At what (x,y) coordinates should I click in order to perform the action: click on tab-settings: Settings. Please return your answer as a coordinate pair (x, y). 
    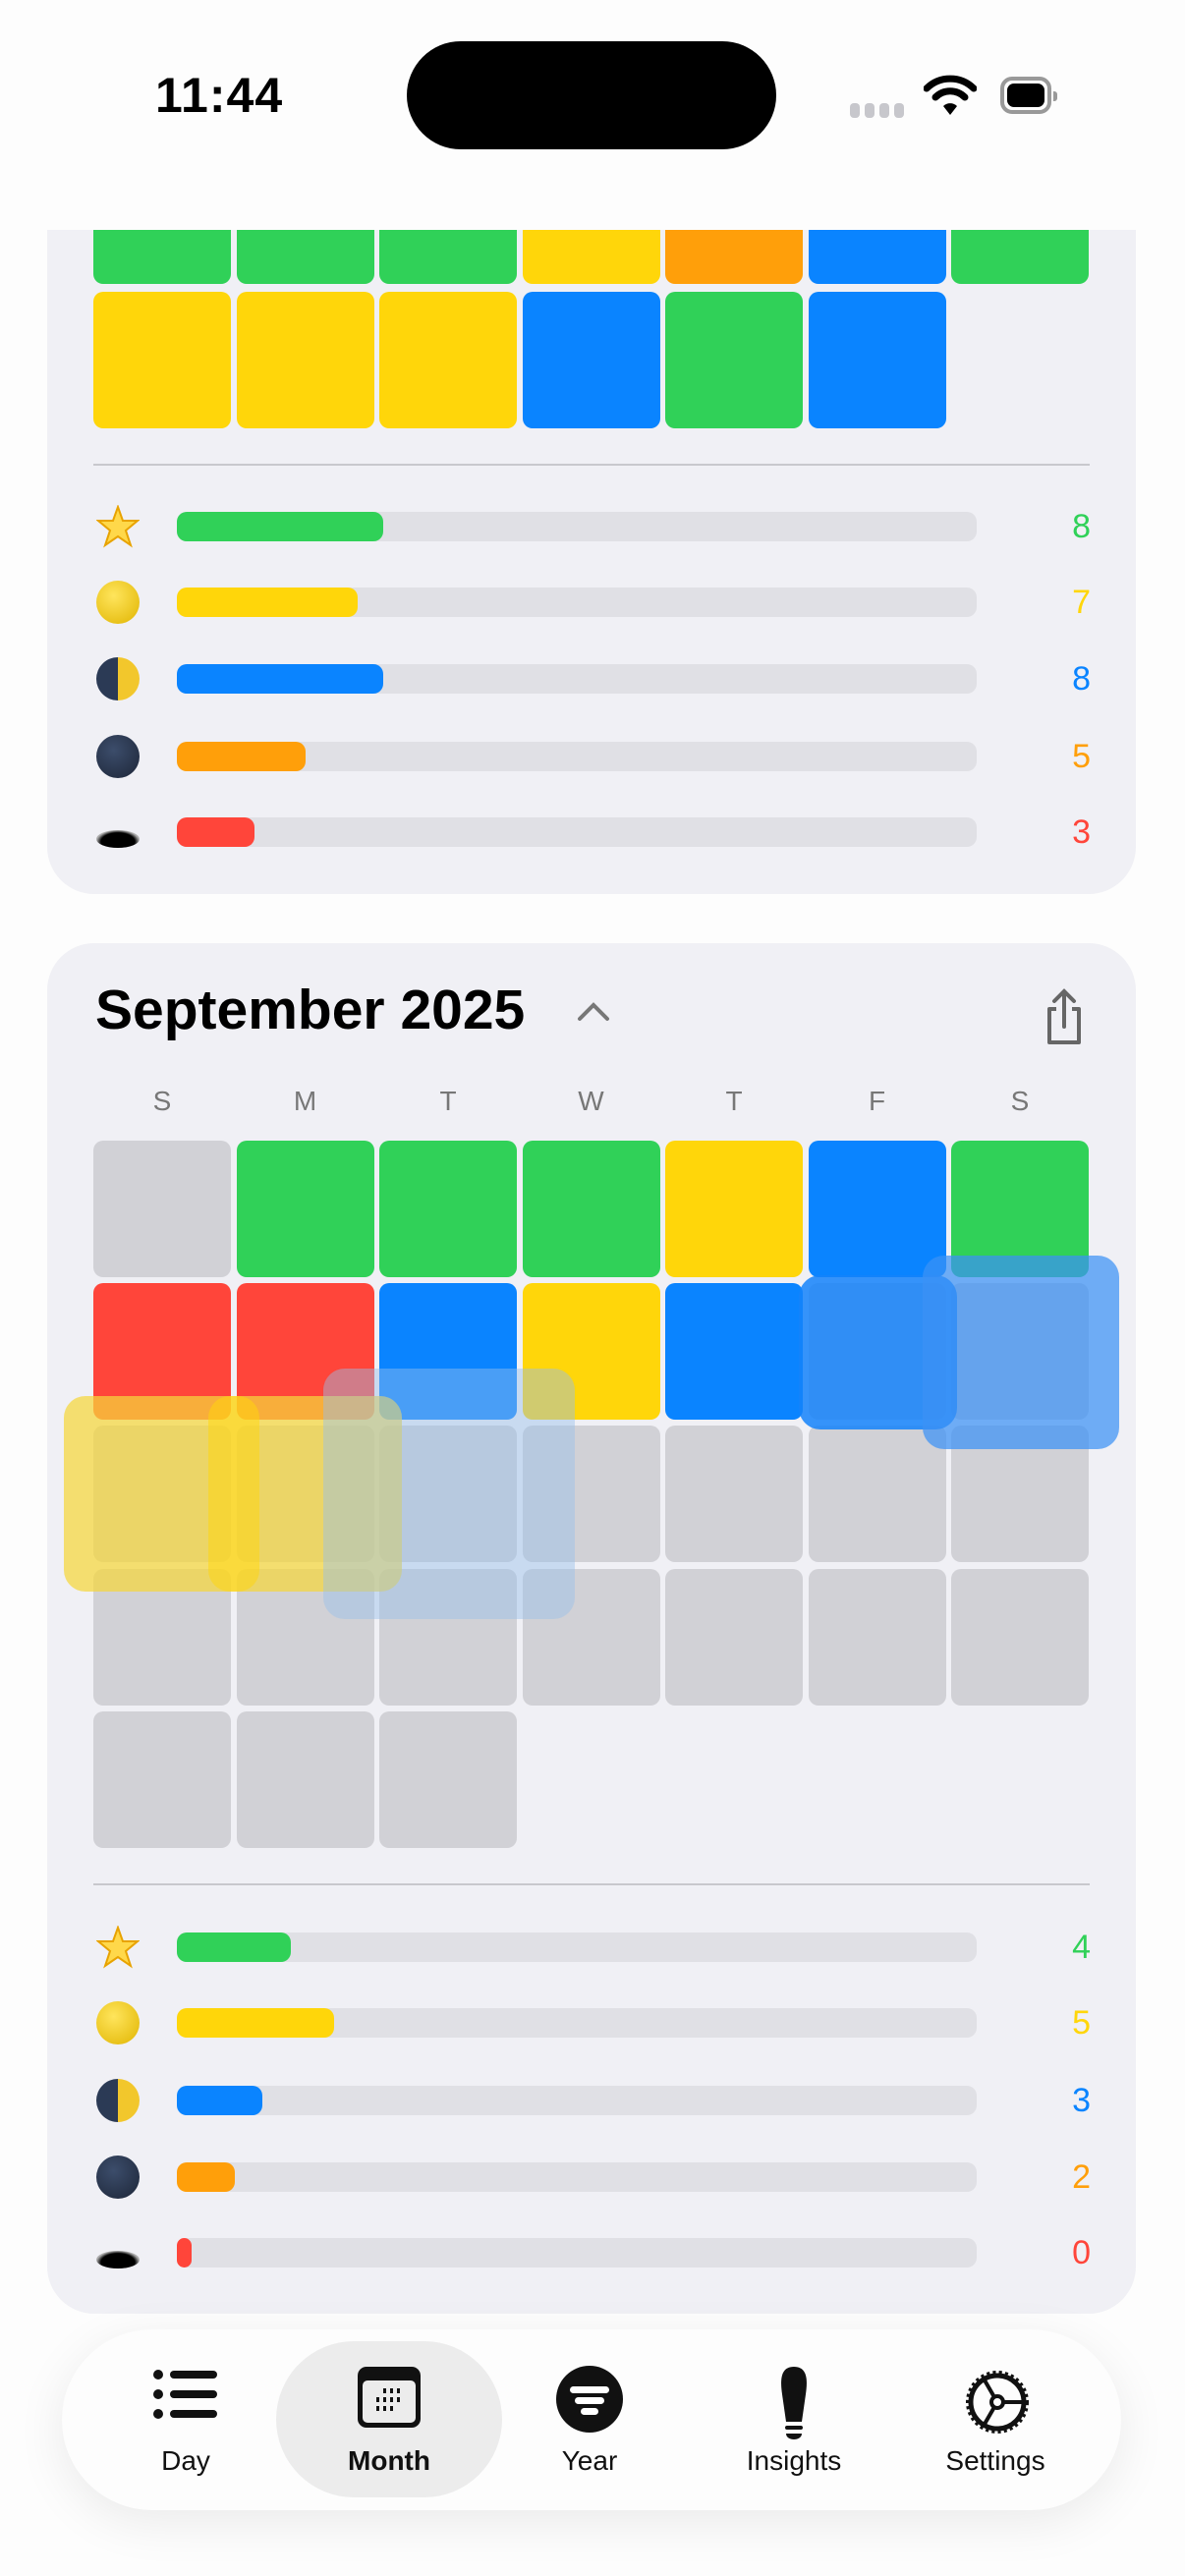
    Looking at the image, I should click on (996, 2419).